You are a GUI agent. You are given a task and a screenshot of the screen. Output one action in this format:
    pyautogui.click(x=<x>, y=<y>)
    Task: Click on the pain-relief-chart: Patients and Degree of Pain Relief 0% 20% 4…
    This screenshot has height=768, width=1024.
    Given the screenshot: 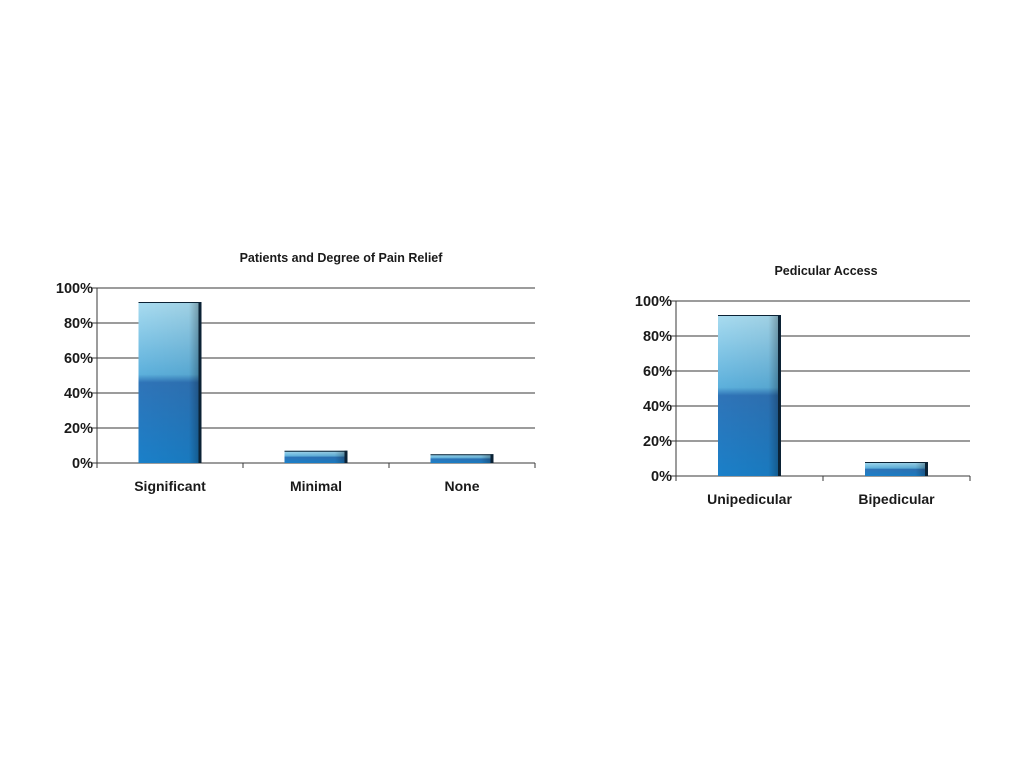 What is the action you would take?
    pyautogui.click(x=296, y=372)
    